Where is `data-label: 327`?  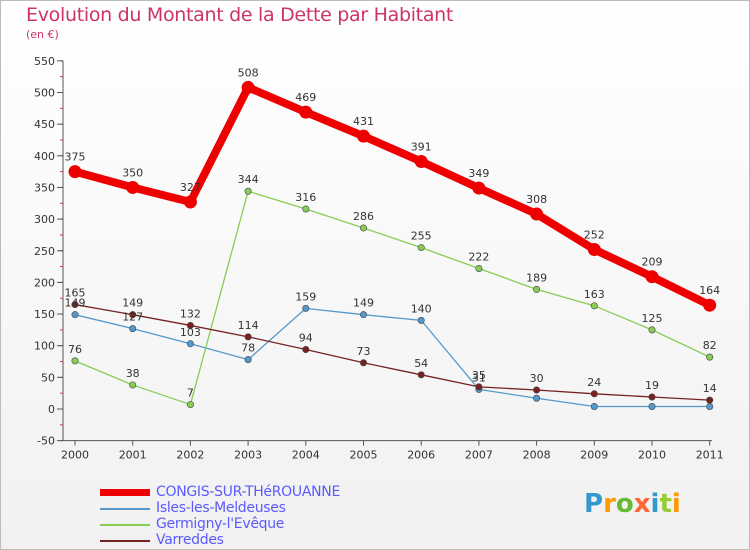 data-label: 327 is located at coordinates (190, 187).